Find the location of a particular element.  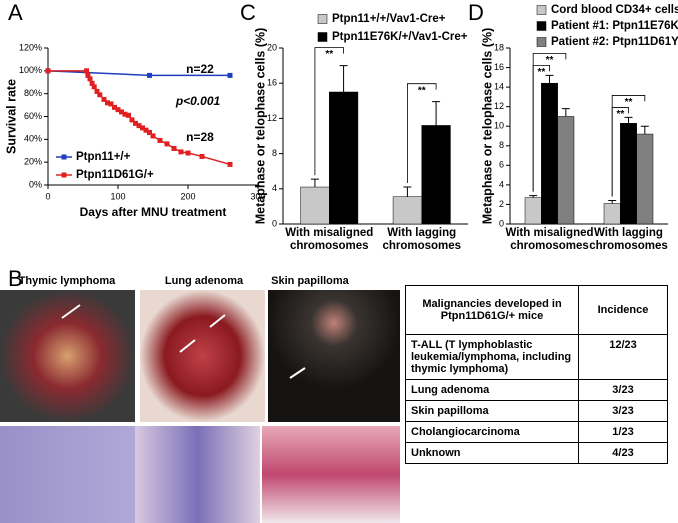

y-tick-label: 8 is located at coordinates (501, 145).